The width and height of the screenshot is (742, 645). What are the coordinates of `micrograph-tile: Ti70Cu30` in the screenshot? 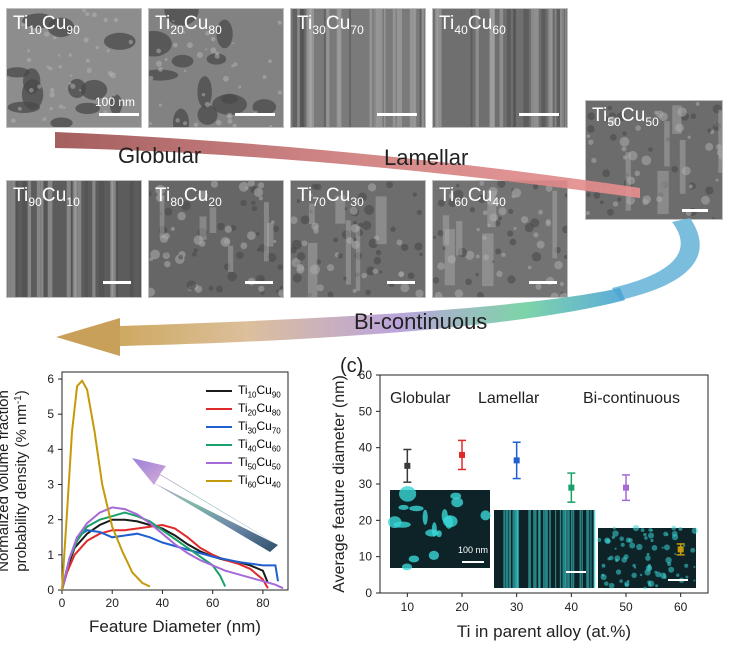 It's located at (358, 239).